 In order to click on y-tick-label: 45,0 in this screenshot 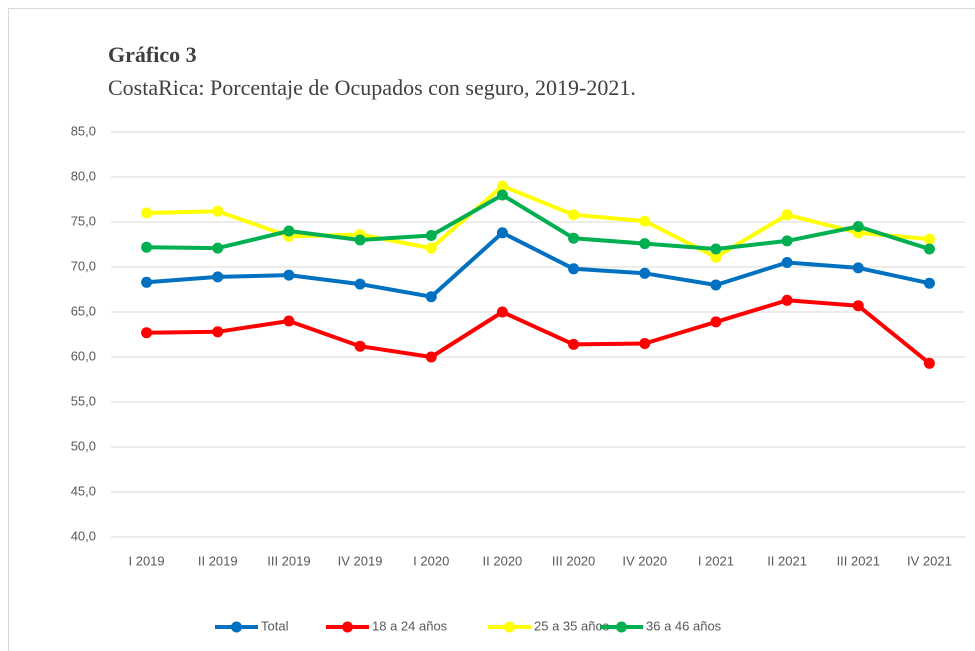, I will do `click(83, 490)`.